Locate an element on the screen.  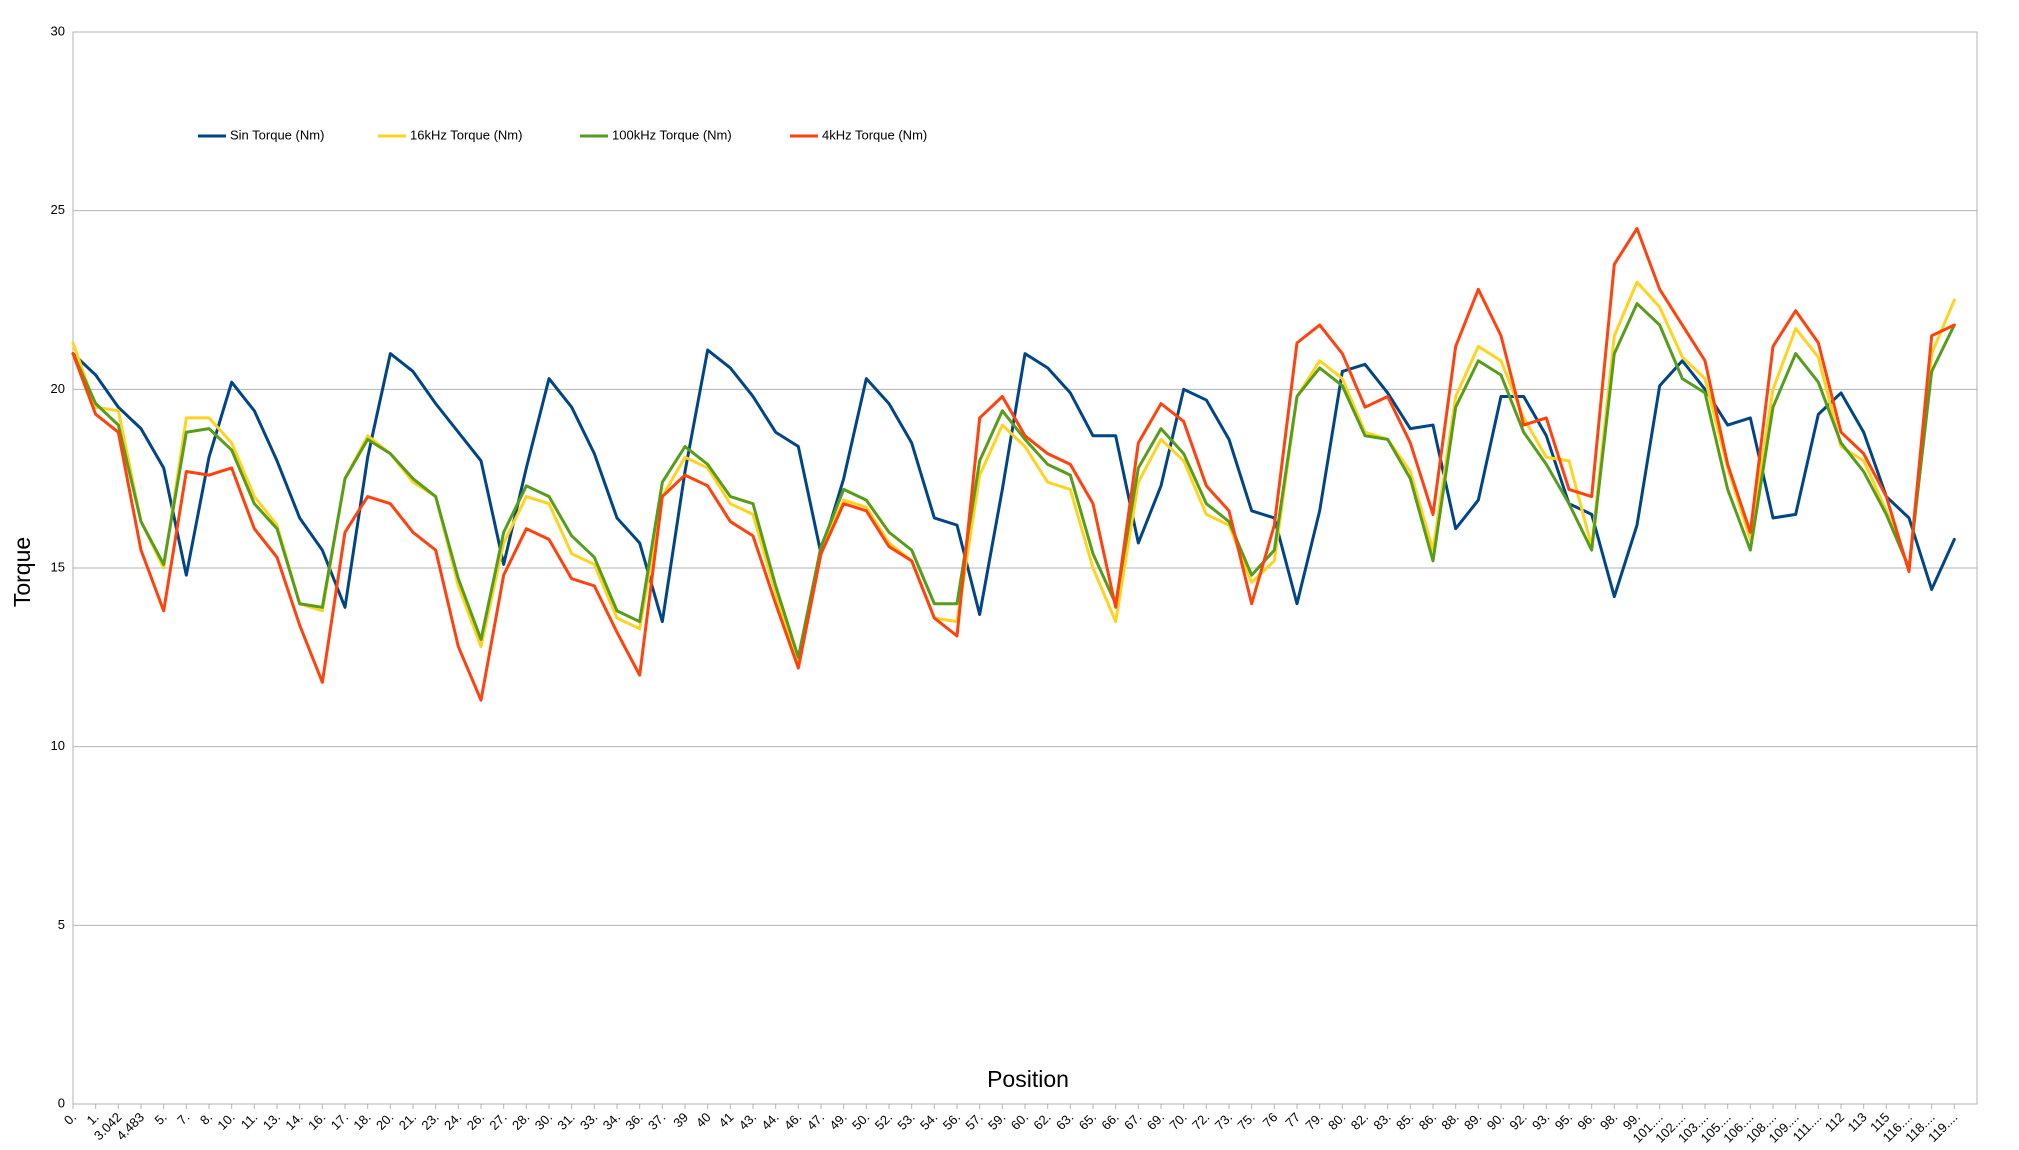
x-tick-label: 62. is located at coordinates (1041, 1121).